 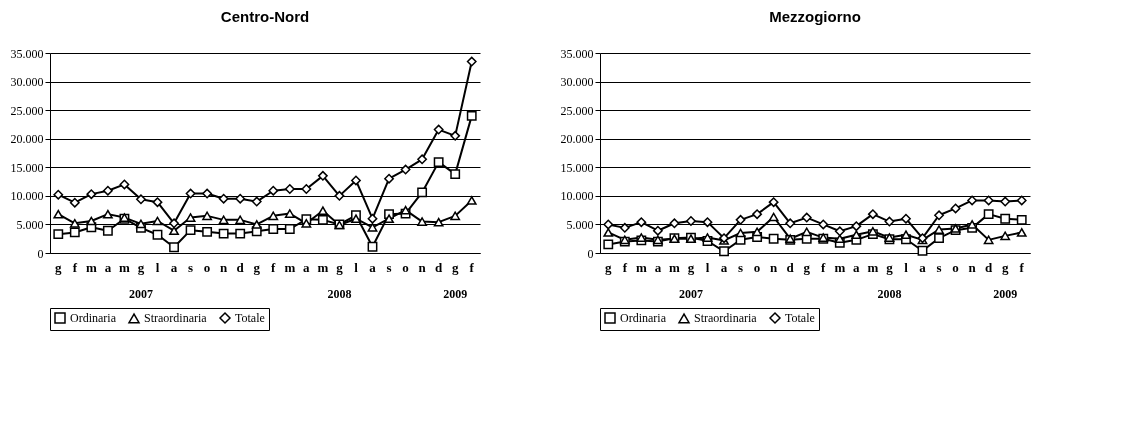 What do you see at coordinates (815, 16) in the screenshot?
I see `chart-title: Mezzogiorno` at bounding box center [815, 16].